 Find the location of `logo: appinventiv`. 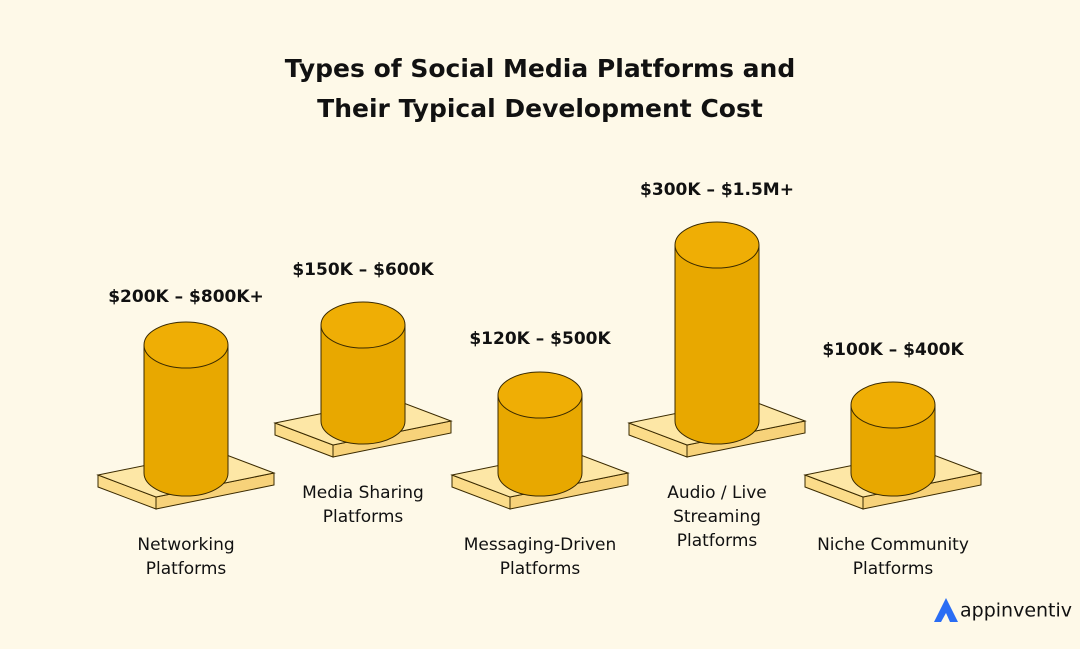

logo: appinventiv is located at coordinates (1003, 610).